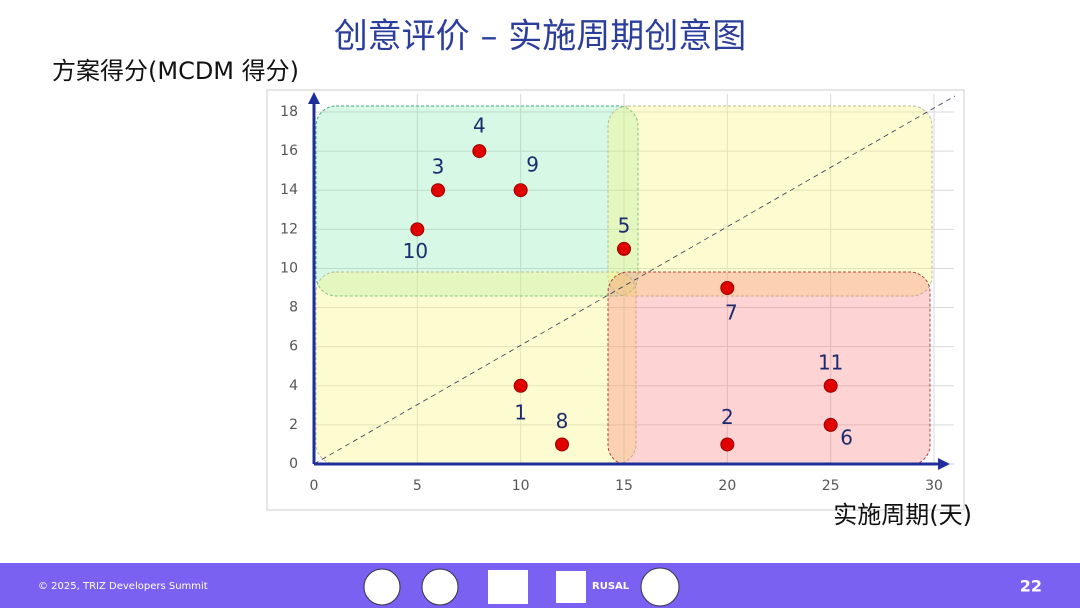  What do you see at coordinates (770, 201) in the screenshot?
I see `region-yellow-top` at bounding box center [770, 201].